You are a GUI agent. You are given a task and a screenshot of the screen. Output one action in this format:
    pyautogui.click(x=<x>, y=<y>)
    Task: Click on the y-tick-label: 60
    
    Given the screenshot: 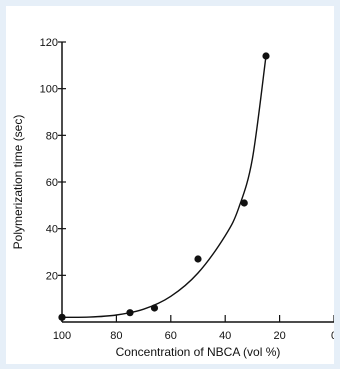 What is the action you would take?
    pyautogui.click(x=52, y=183)
    